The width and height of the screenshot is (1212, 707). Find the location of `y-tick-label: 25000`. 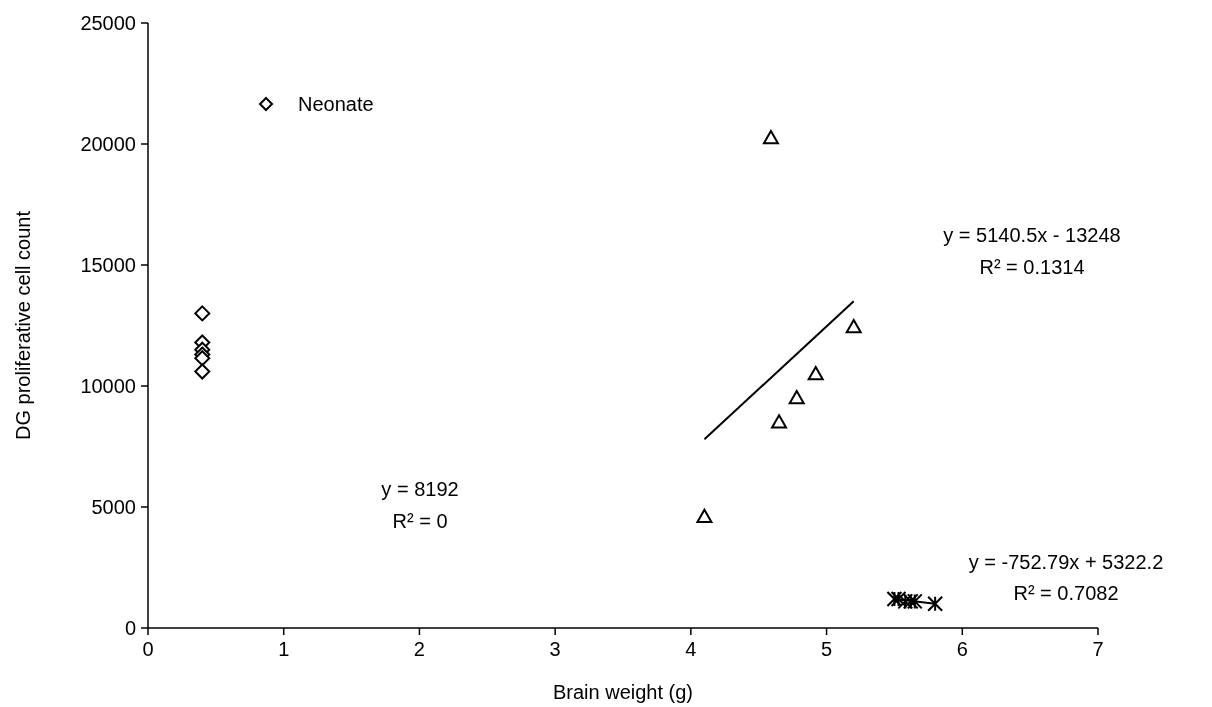

y-tick-label: 25000 is located at coordinates (108, 23).